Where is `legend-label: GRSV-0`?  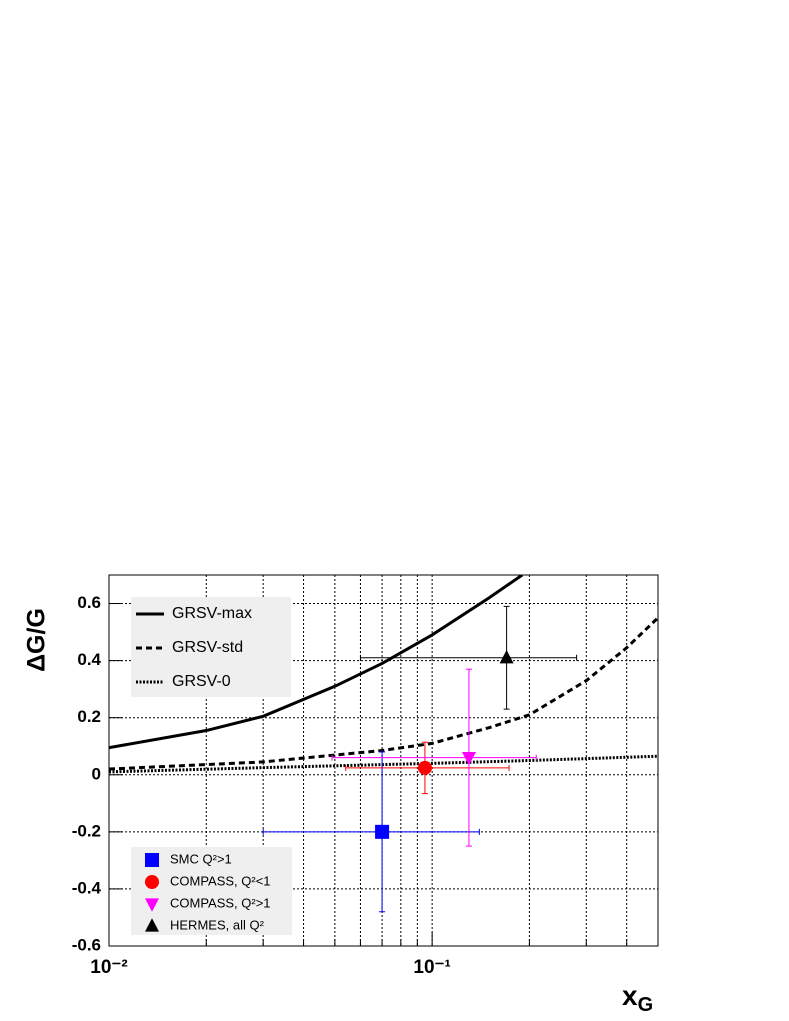
legend-label: GRSV-0 is located at coordinates (201, 681).